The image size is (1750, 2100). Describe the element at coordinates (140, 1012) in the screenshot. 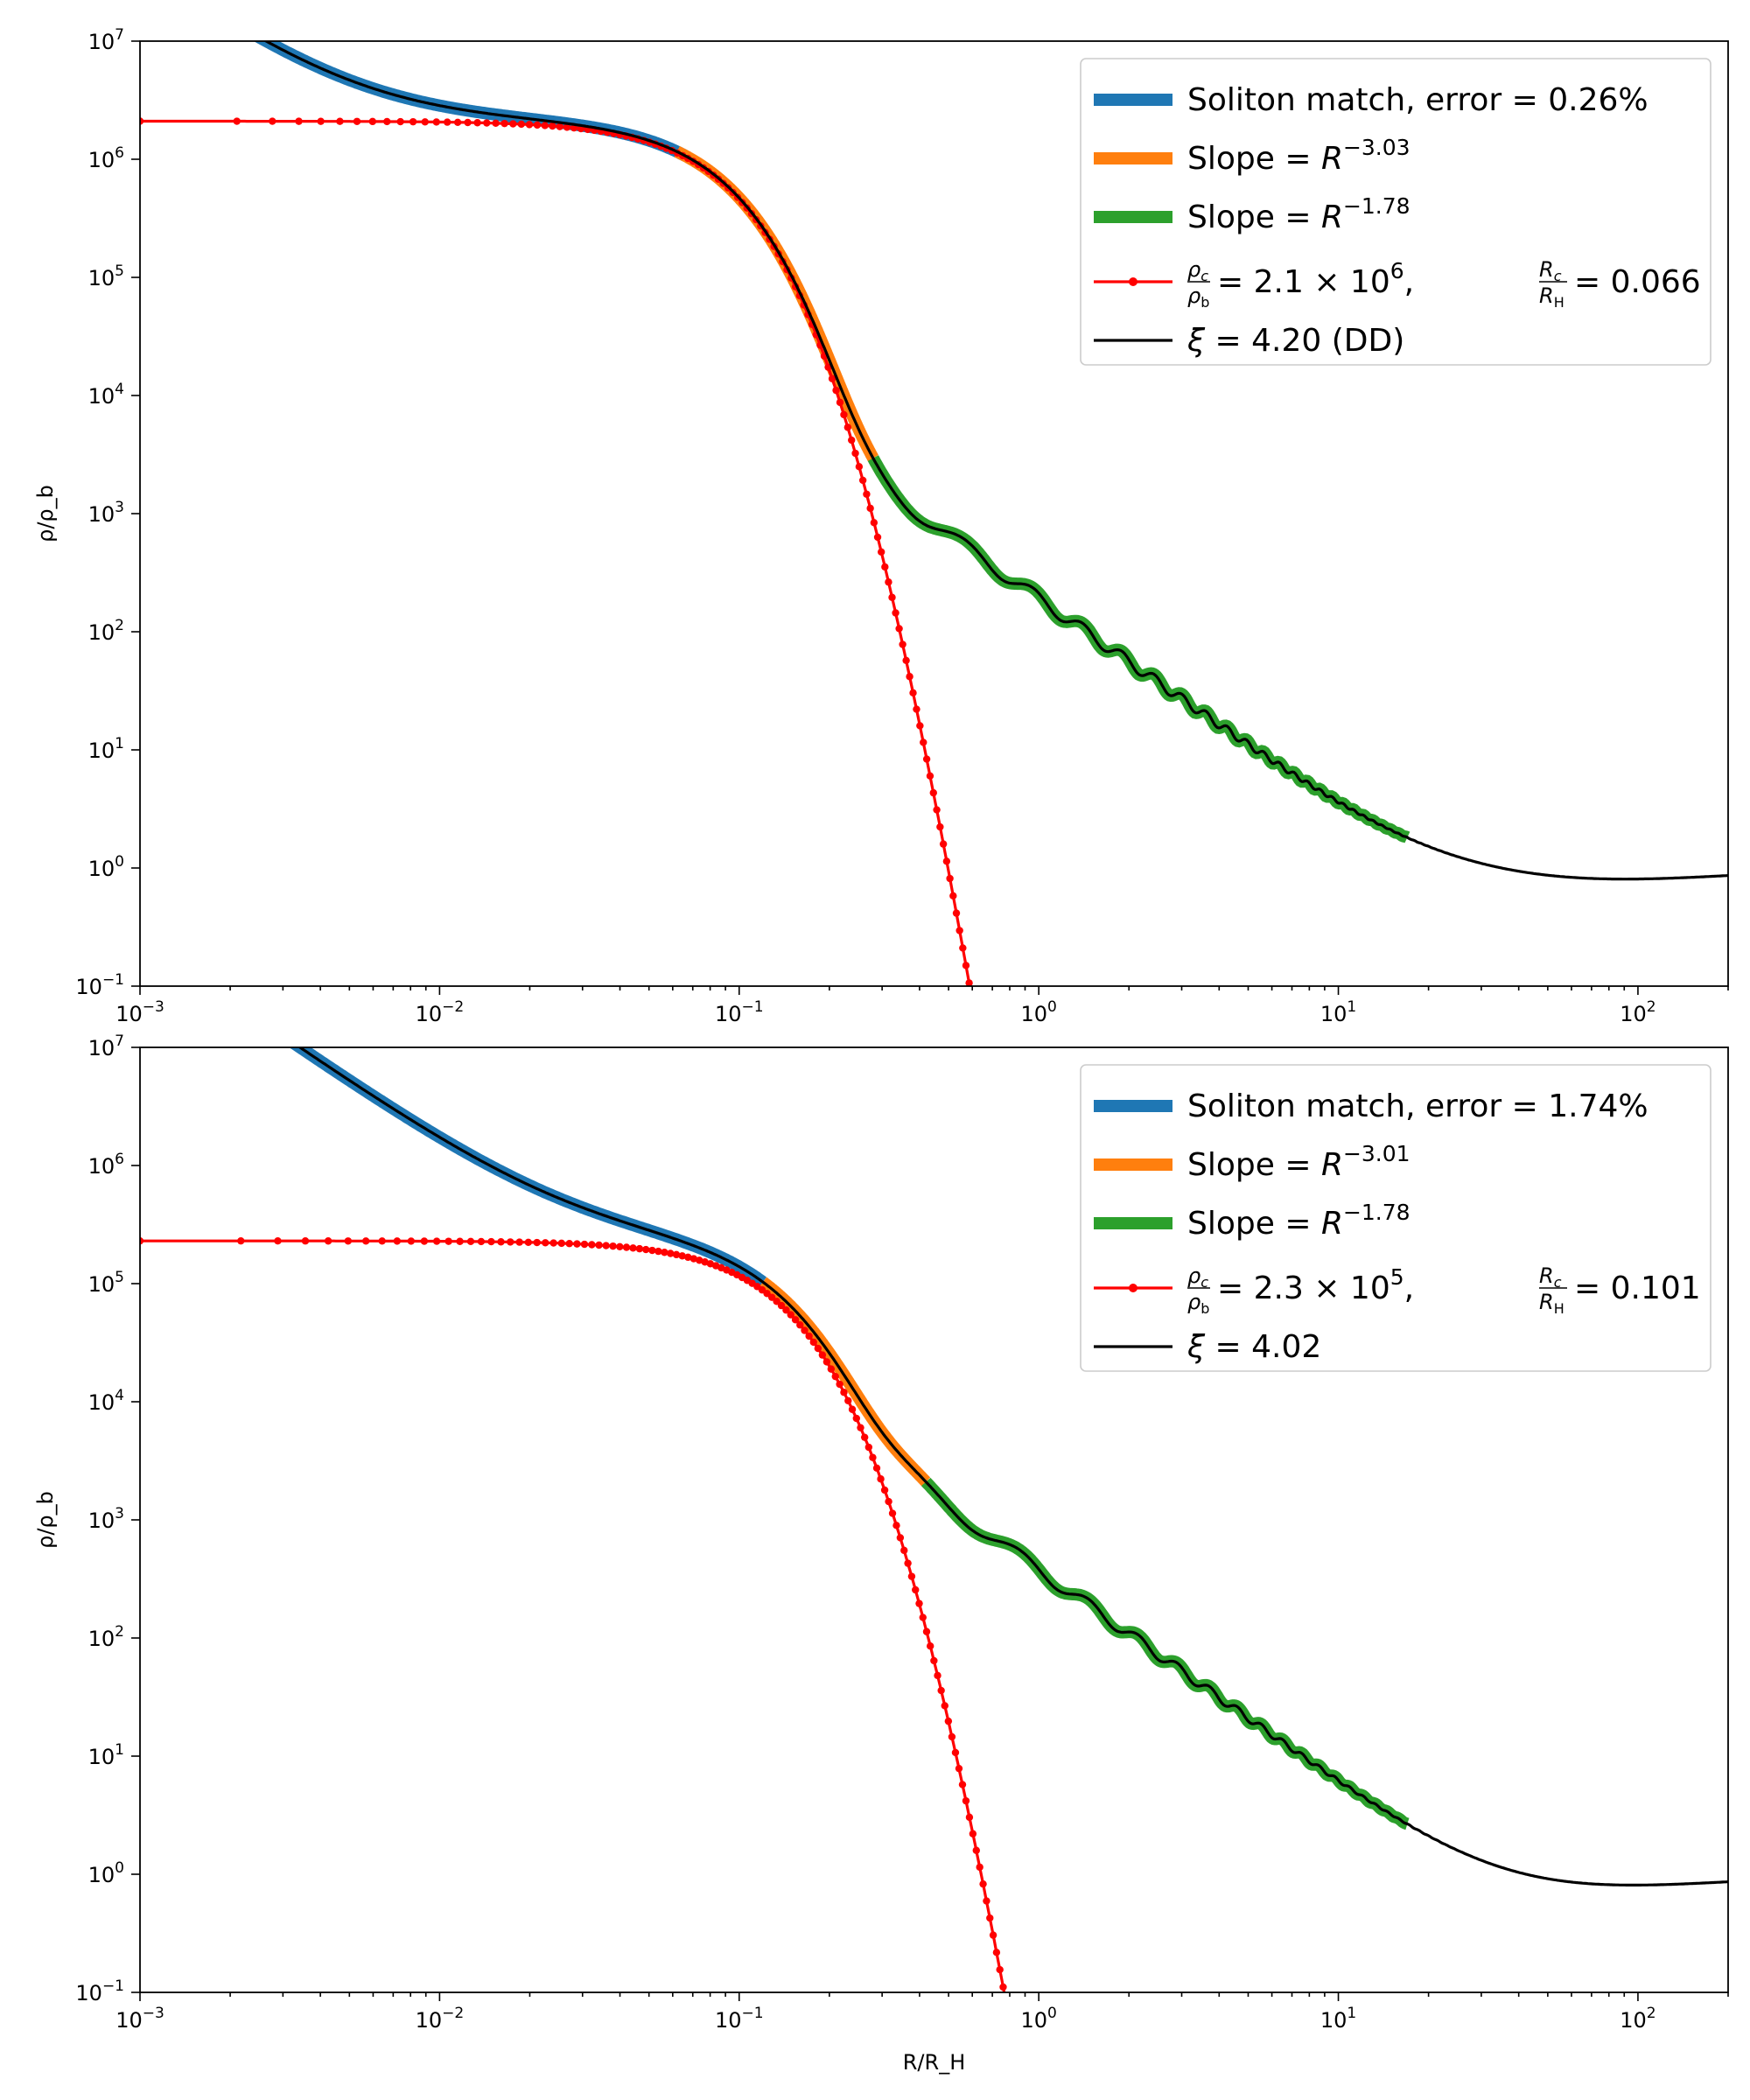

I see `x-tick-label: 10⁻³` at that location.